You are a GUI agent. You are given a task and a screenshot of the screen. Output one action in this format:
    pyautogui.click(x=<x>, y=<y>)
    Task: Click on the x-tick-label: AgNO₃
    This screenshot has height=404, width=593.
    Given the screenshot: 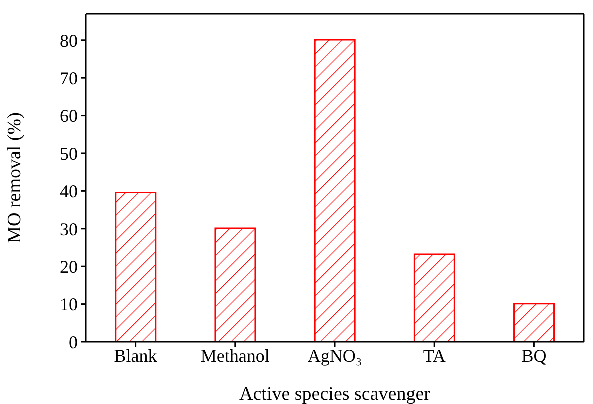 What is the action you would take?
    pyautogui.click(x=335, y=356)
    